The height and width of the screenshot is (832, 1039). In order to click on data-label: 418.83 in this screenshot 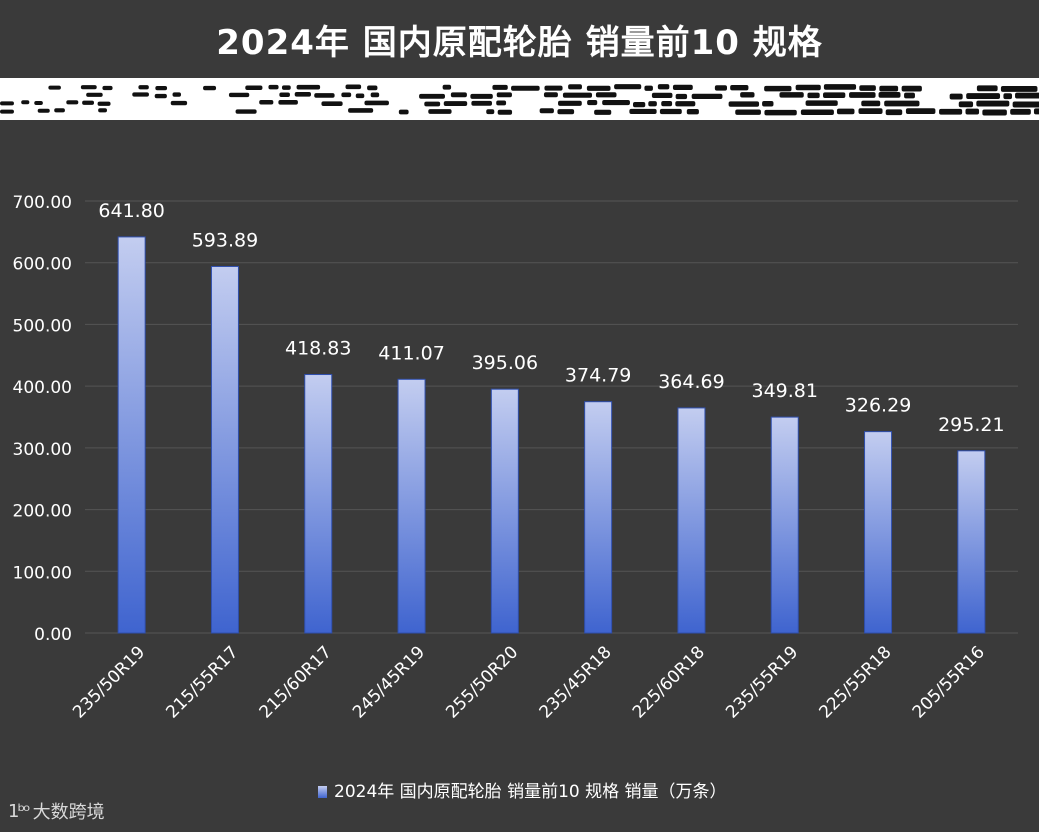, I will do `click(318, 349)`.